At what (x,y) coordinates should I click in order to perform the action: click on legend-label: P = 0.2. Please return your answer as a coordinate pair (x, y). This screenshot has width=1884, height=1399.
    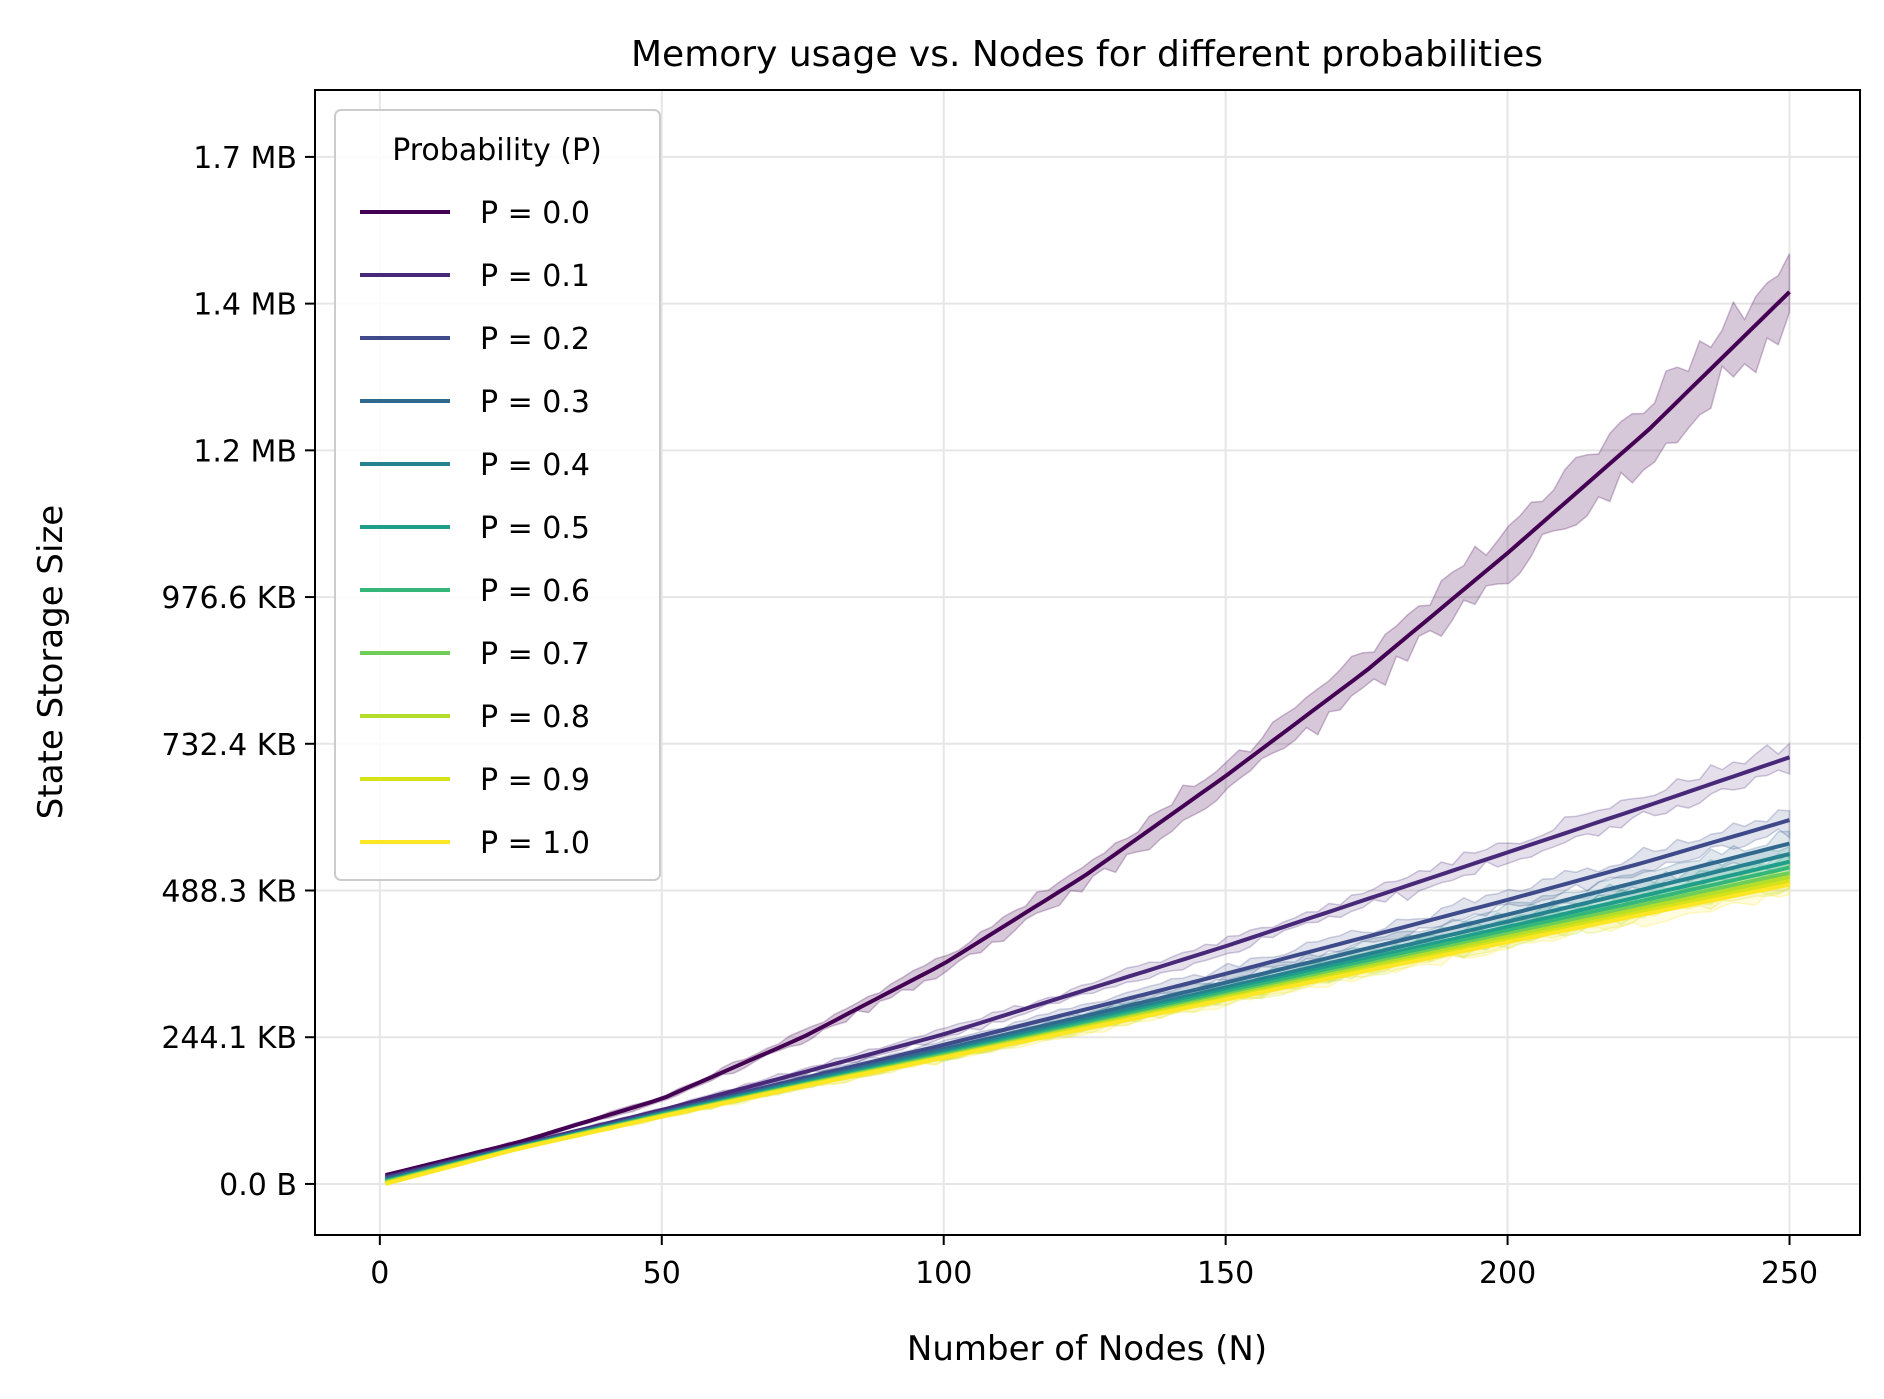
    Looking at the image, I should click on (535, 339).